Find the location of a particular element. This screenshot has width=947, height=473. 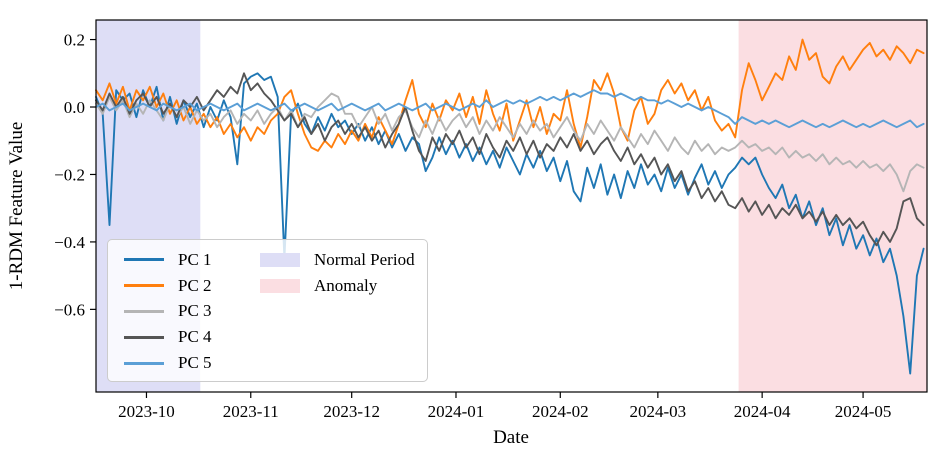

legend-item-pc-3: PC 3 is located at coordinates (168, 312).